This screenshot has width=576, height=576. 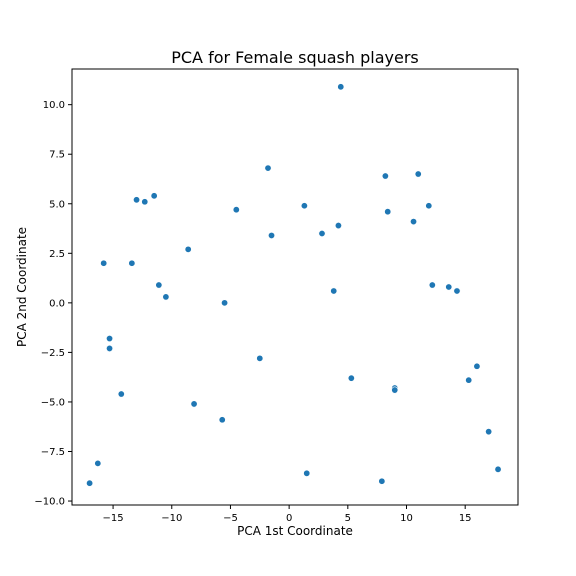 What do you see at coordinates (57, 155) in the screenshot?
I see `y-tick-label: 7.5` at bounding box center [57, 155].